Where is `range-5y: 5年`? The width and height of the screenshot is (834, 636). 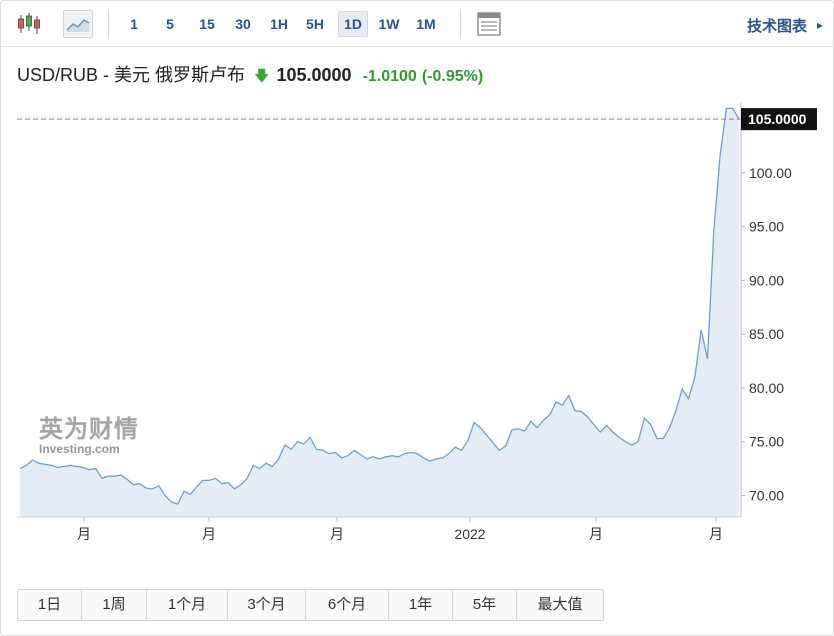
range-5y: 5年 is located at coordinates (485, 605).